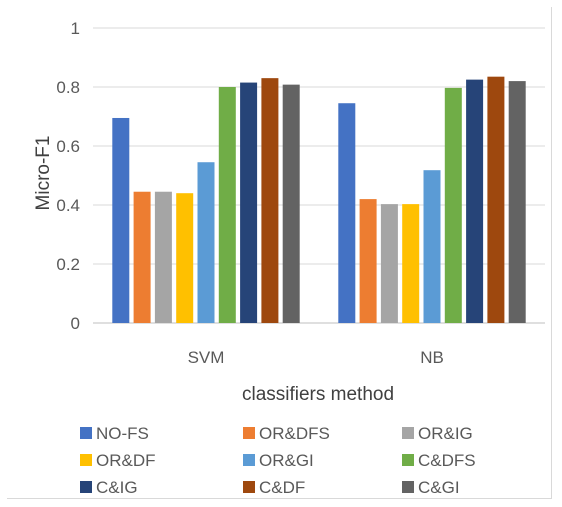 The image size is (562, 507). Describe the element at coordinates (185, 258) in the screenshot. I see `bar-or-df-svm` at that location.